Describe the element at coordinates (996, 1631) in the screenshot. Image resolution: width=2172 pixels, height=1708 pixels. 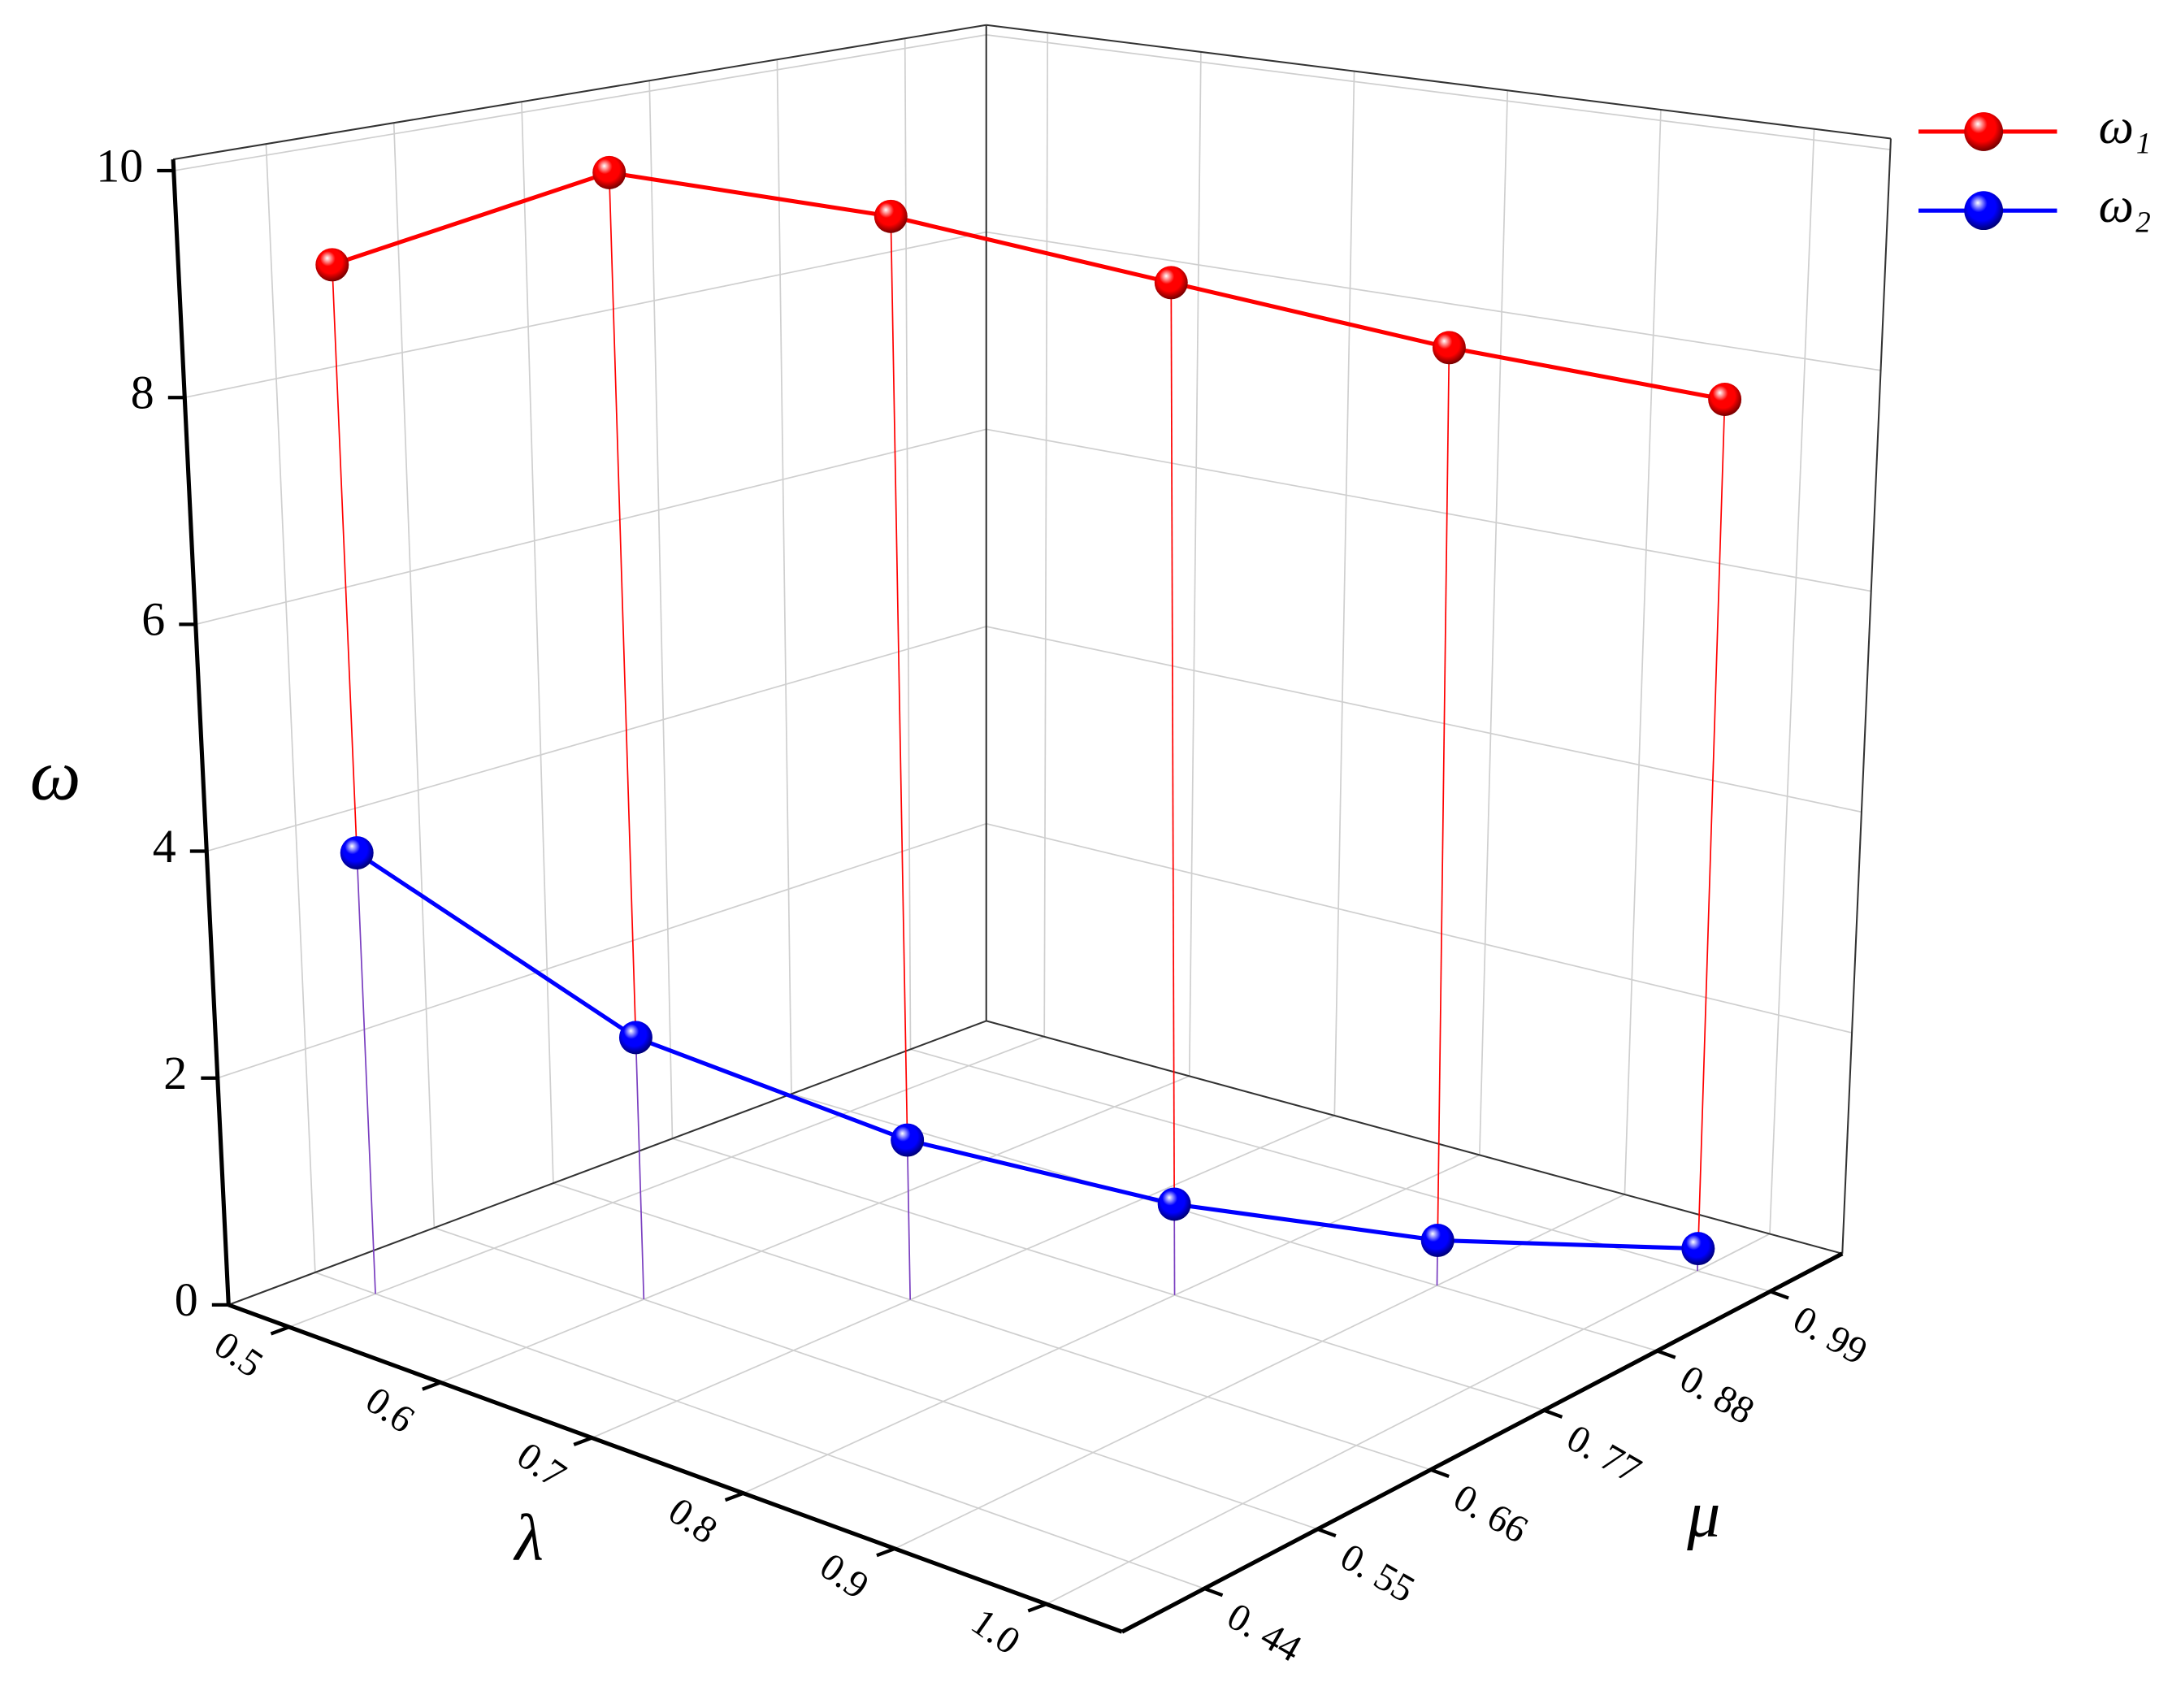
I see `x-tick-label: 1.0` at that location.